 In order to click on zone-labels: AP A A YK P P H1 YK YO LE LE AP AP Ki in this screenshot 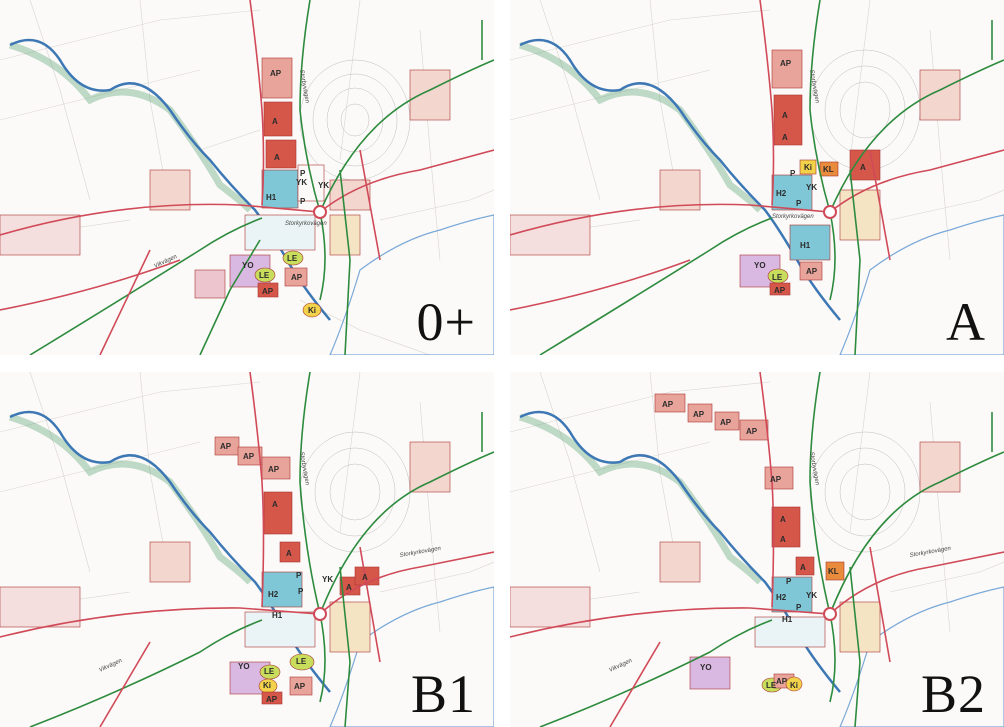, I will do `click(285, 192)`.